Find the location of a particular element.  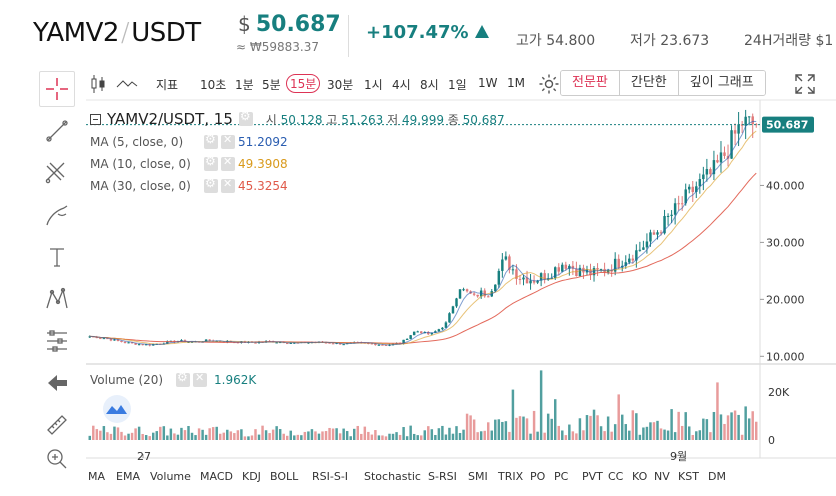

volume-tick-label: 0 is located at coordinates (771, 440).